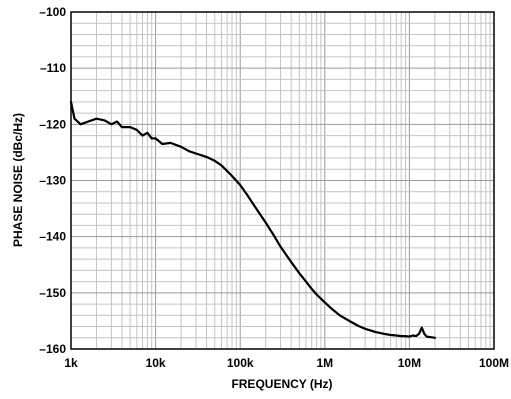 This screenshot has height=399, width=511. Describe the element at coordinates (286, 363) in the screenshot. I see `x-tick-labels: 1k 10k 100k 1M 10M 100M` at that location.